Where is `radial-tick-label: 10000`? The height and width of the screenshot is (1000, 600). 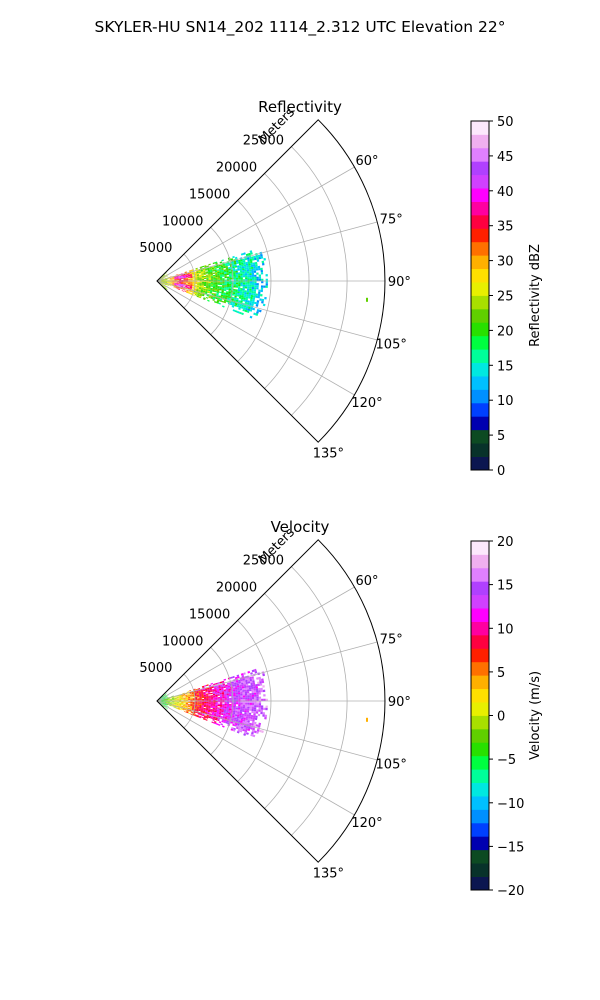 radial-tick-label: 10000 is located at coordinates (182, 221).